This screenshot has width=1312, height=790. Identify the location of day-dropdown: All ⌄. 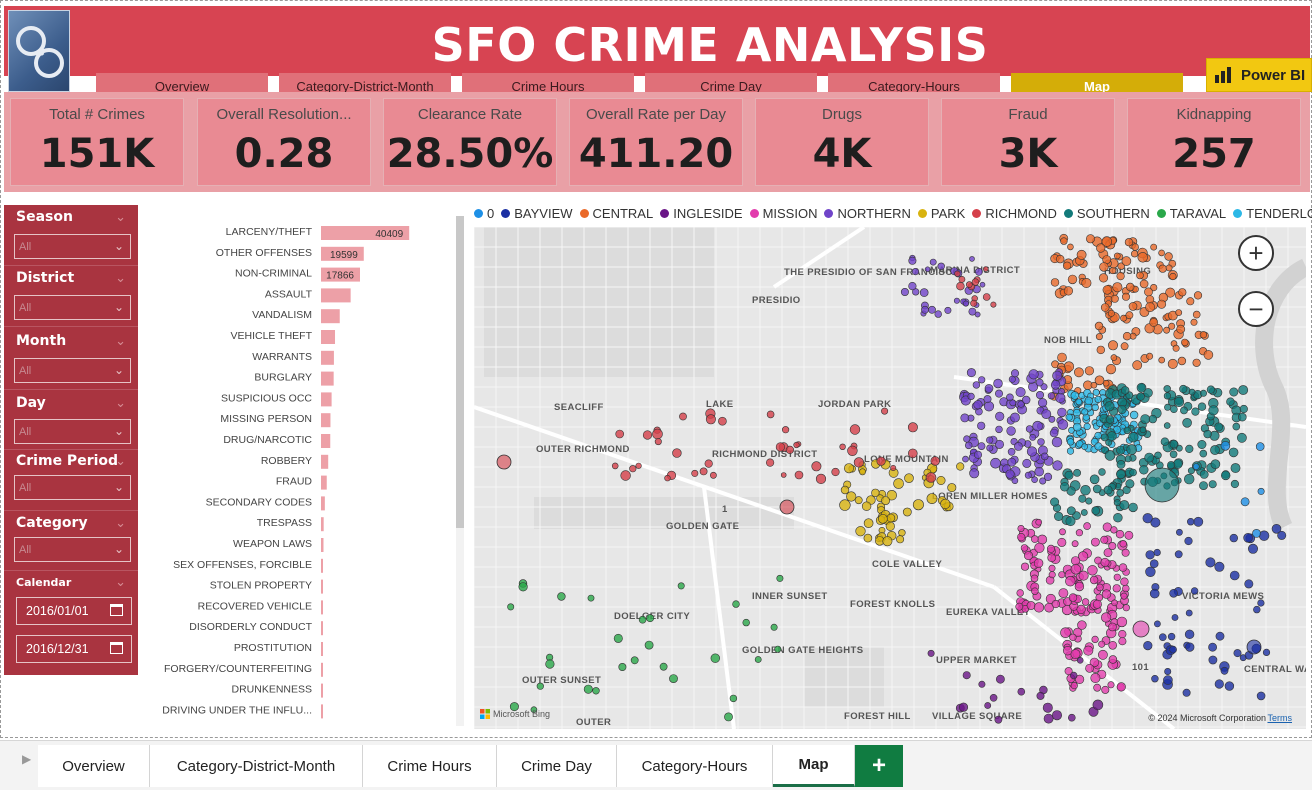
(72, 431).